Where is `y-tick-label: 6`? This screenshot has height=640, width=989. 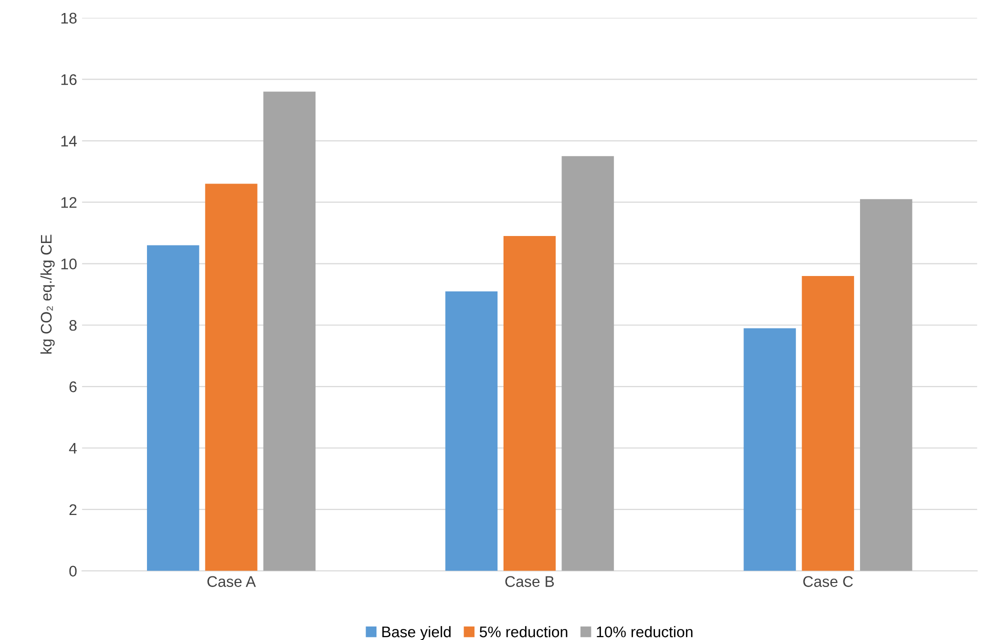 y-tick-label: 6 is located at coordinates (73, 386).